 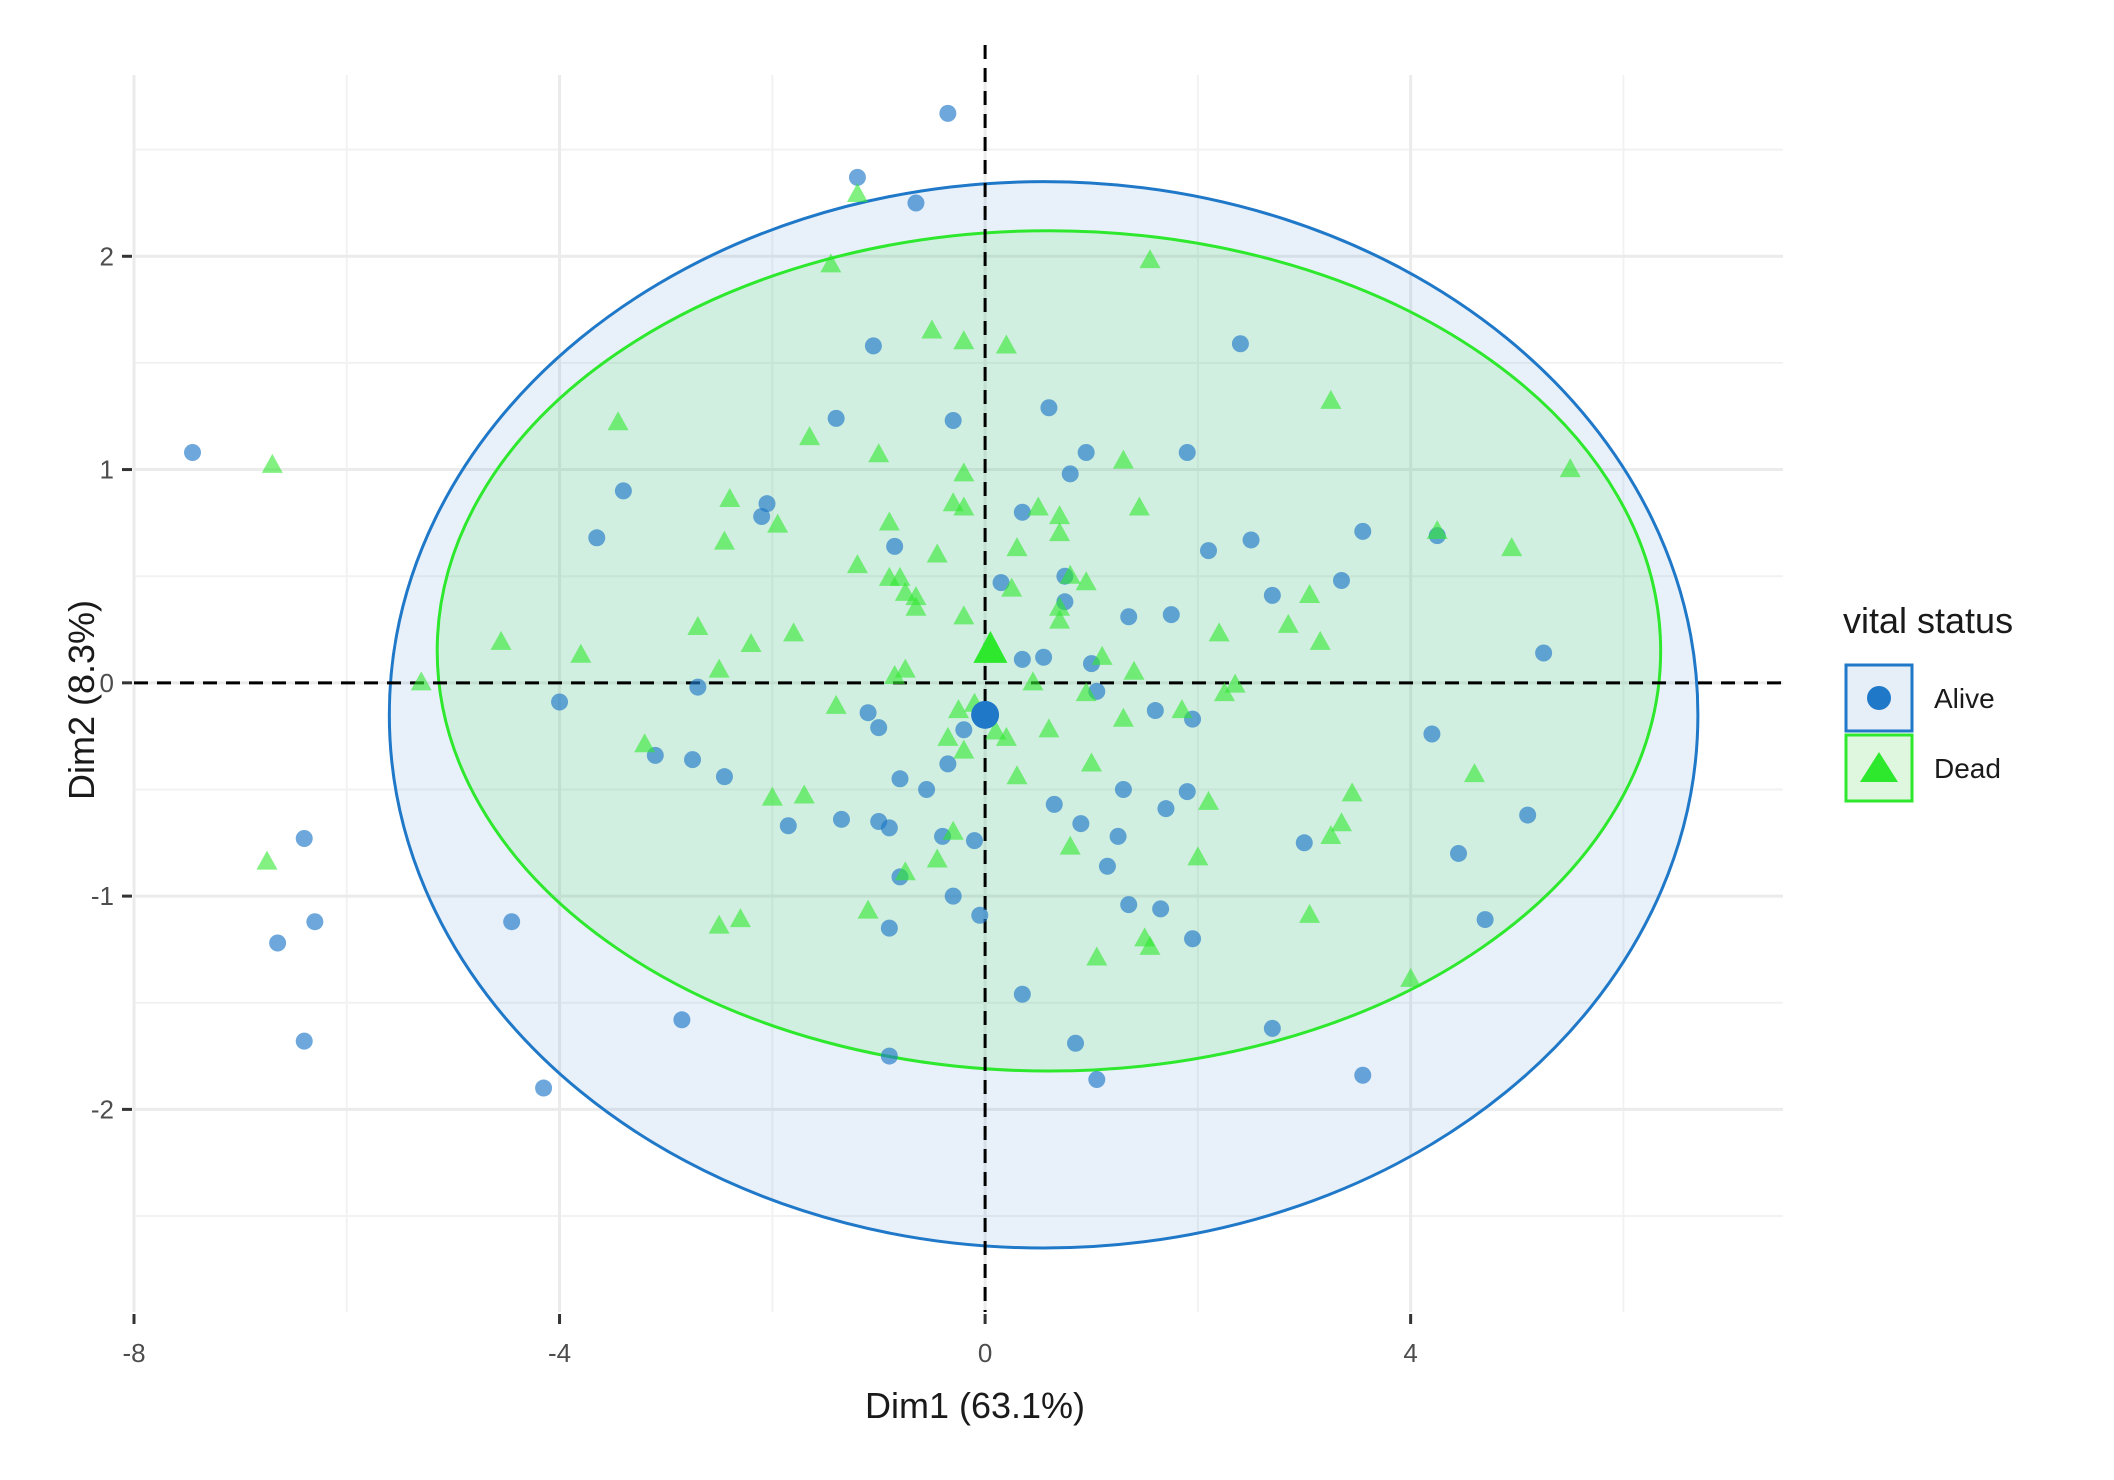 What do you see at coordinates (990, 646) in the screenshot?
I see `centroid-dead` at bounding box center [990, 646].